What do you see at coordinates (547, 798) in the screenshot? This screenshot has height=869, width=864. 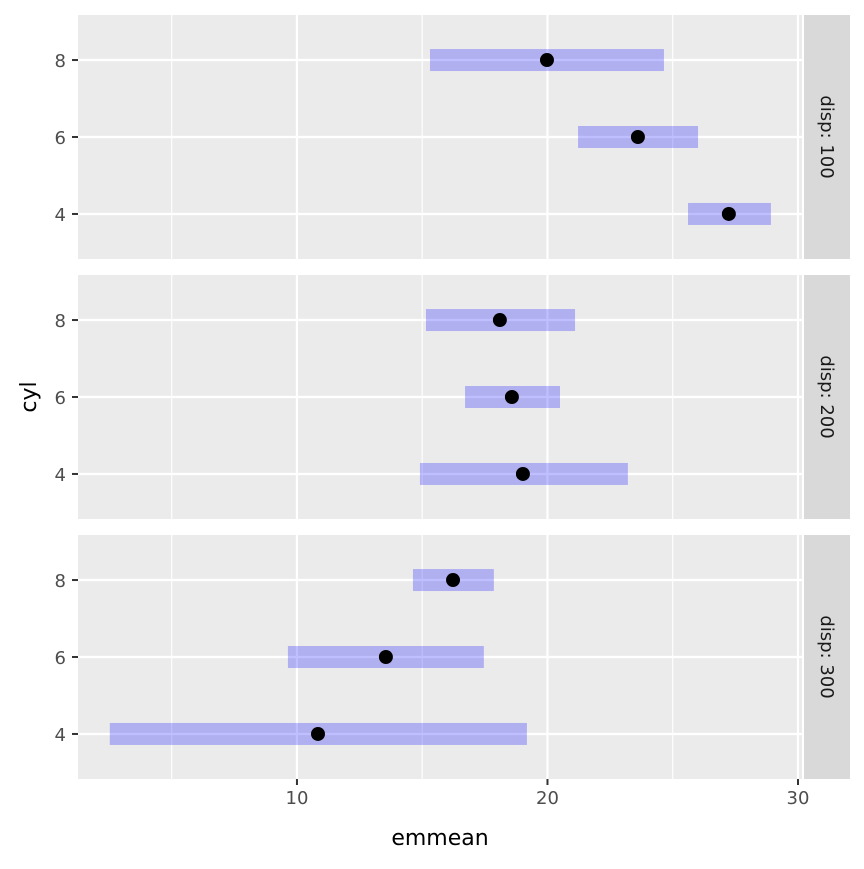 I see `x-tick-label: 20` at bounding box center [547, 798].